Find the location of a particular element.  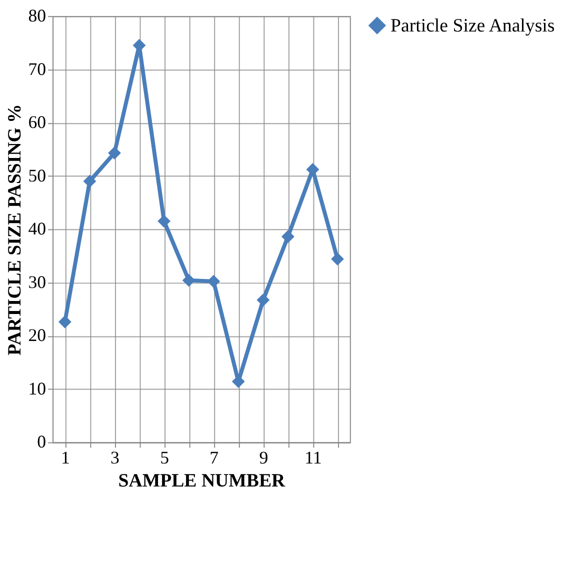

x-tick-label: 3 is located at coordinates (115, 458).